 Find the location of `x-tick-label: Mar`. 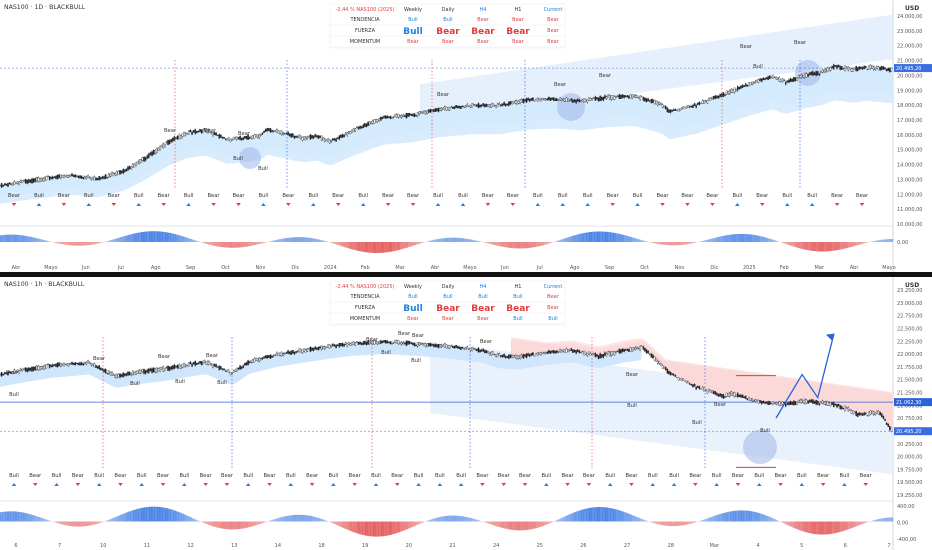

x-tick-label: Mar is located at coordinates (400, 268).